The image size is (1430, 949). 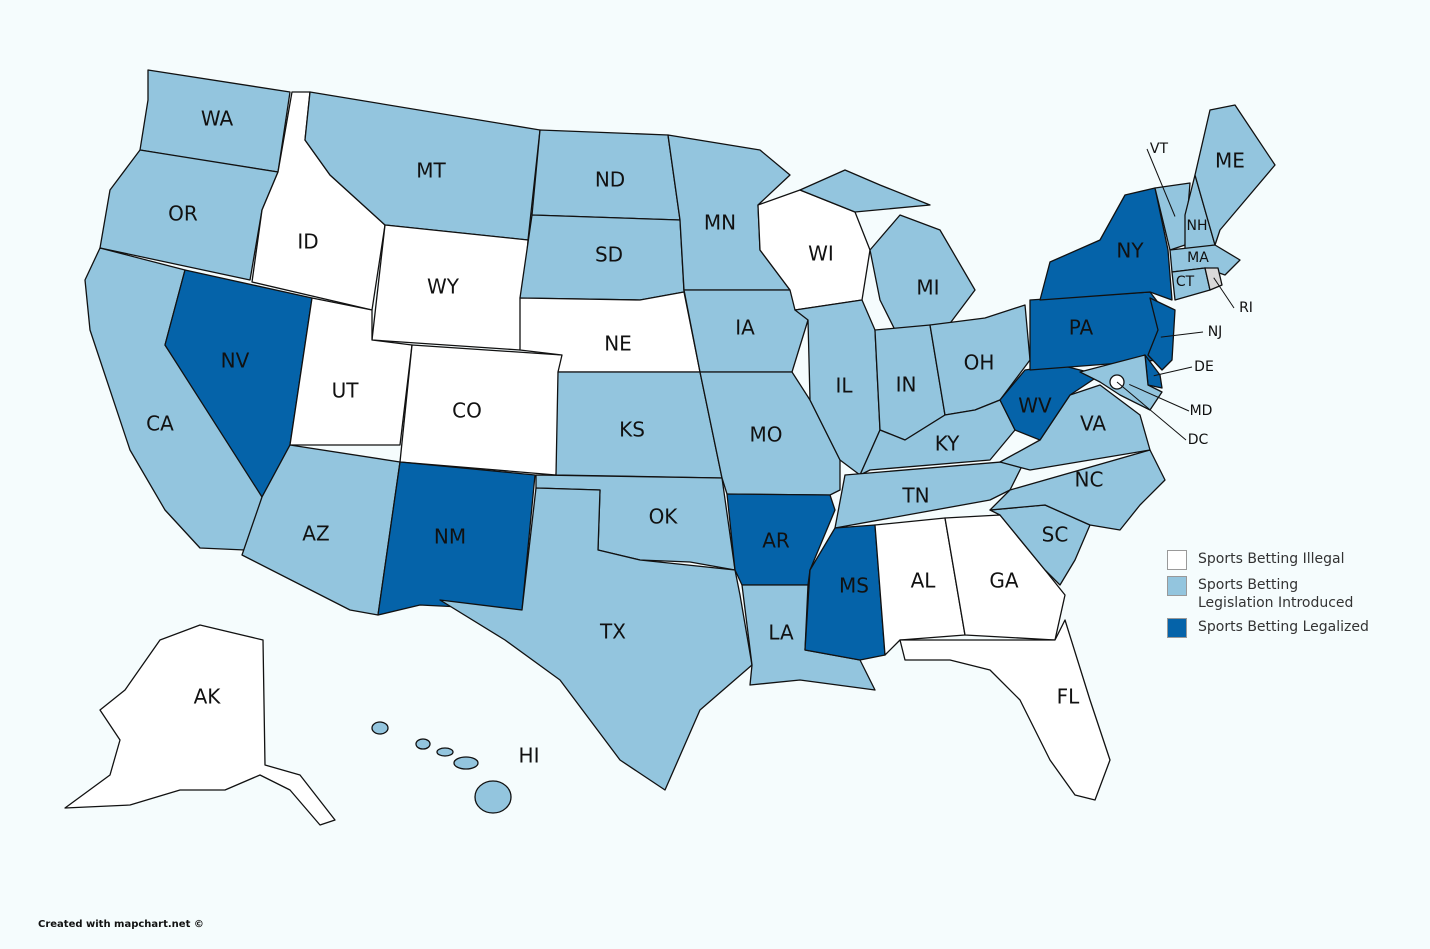 What do you see at coordinates (1230, 161) in the screenshot?
I see `state-label-me: ME` at bounding box center [1230, 161].